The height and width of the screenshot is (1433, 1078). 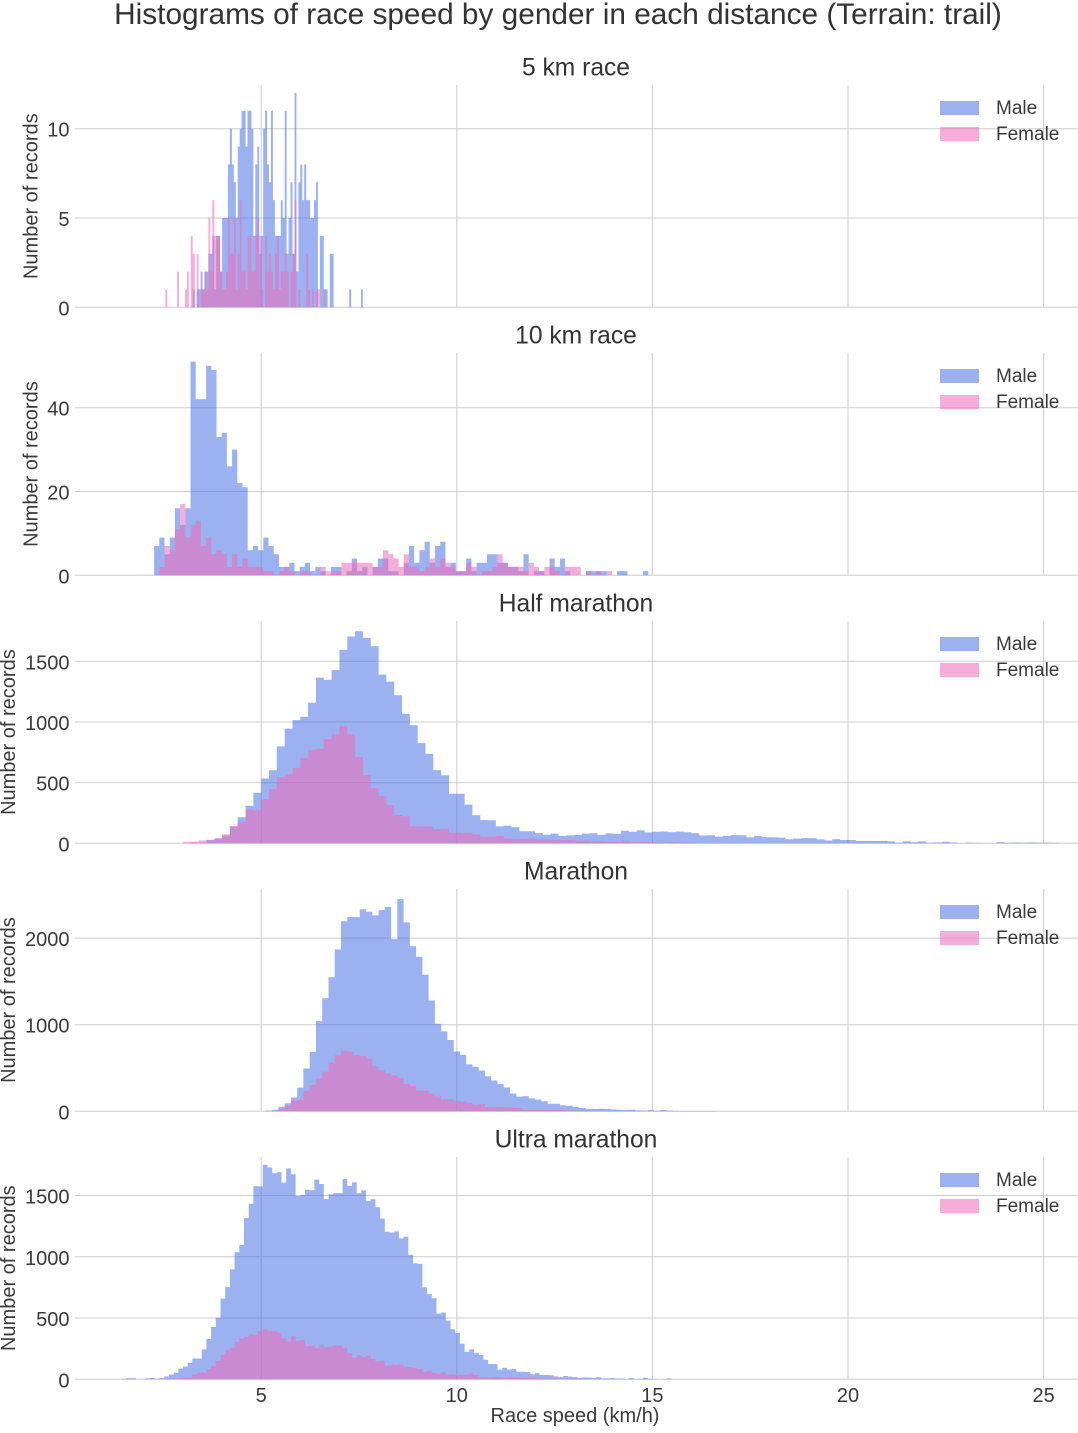 I want to click on svg-text: 40, so click(x=58, y=410).